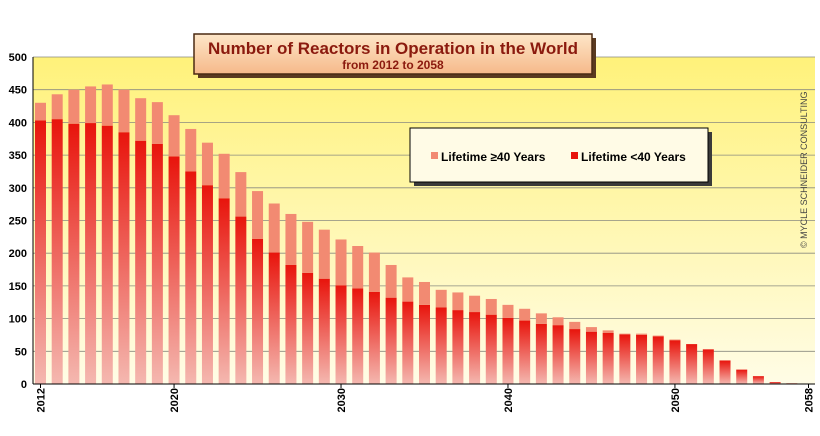 The image size is (820, 436). Describe the element at coordinates (18, 156) in the screenshot. I see `y-tick-label: 350` at that location.